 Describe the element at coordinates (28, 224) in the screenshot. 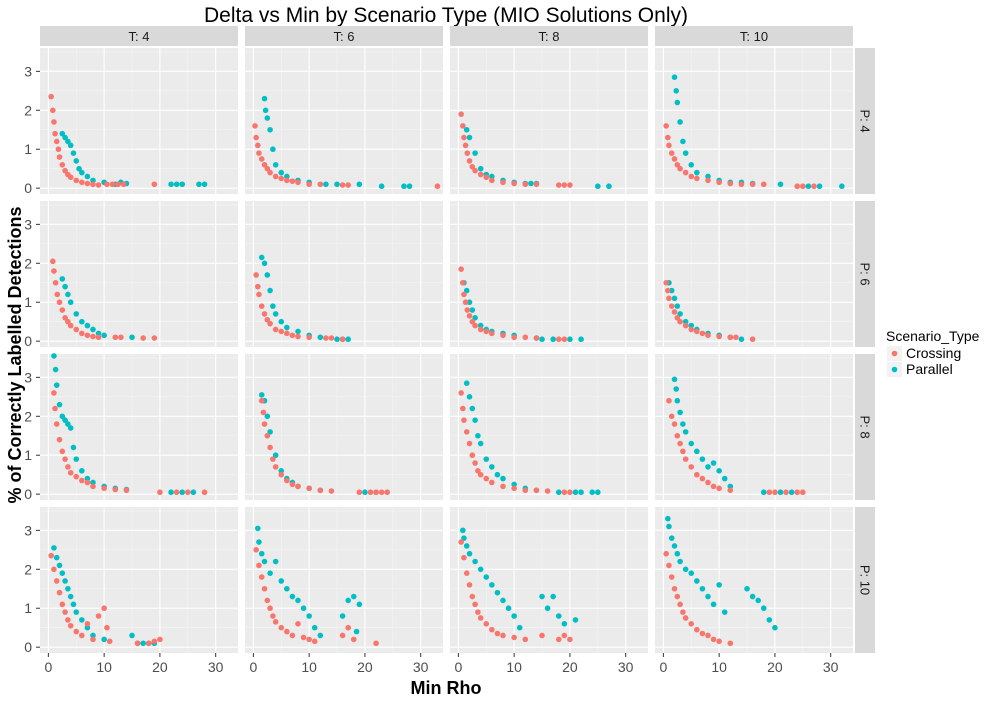

I see `y-tick-label: 3` at that location.